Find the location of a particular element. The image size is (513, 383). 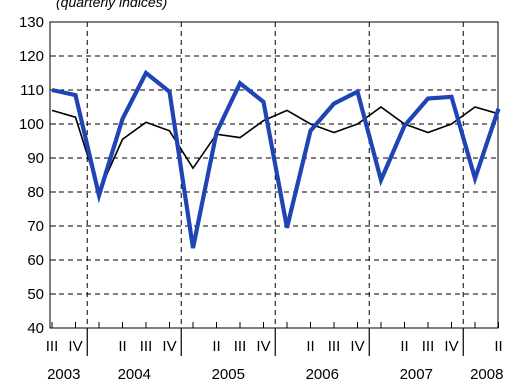

year-label: 2004 is located at coordinates (134, 374).